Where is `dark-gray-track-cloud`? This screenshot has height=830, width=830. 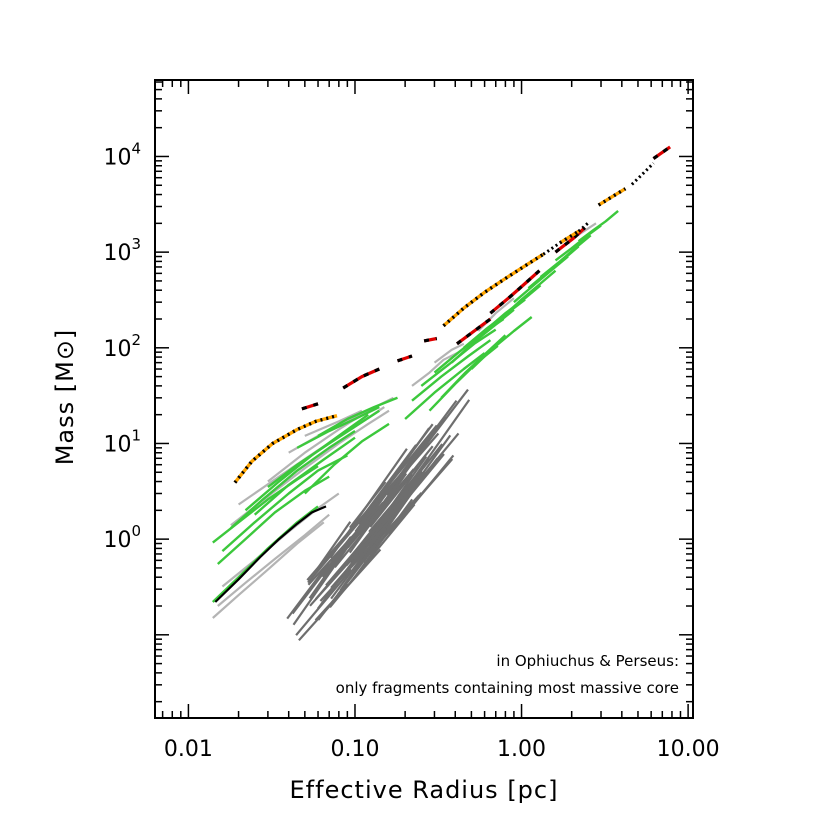
dark-gray-track-cloud is located at coordinates (378, 515).